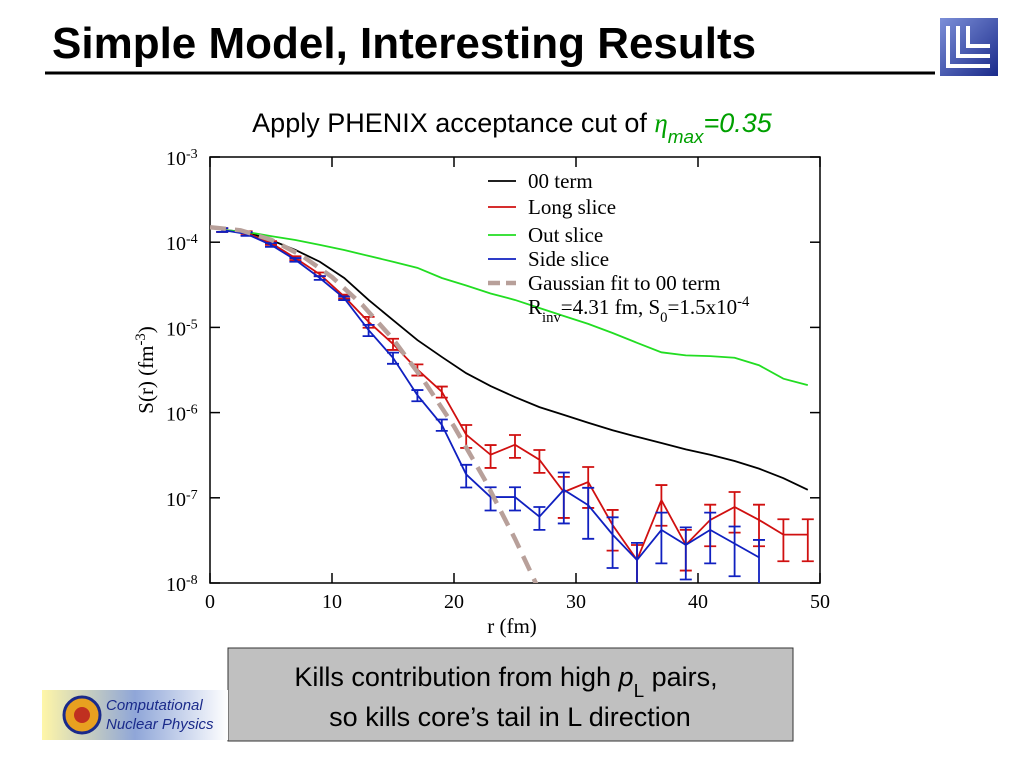 This screenshot has width=1024, height=768. I want to click on text-part: pairs,, so click(681, 677).